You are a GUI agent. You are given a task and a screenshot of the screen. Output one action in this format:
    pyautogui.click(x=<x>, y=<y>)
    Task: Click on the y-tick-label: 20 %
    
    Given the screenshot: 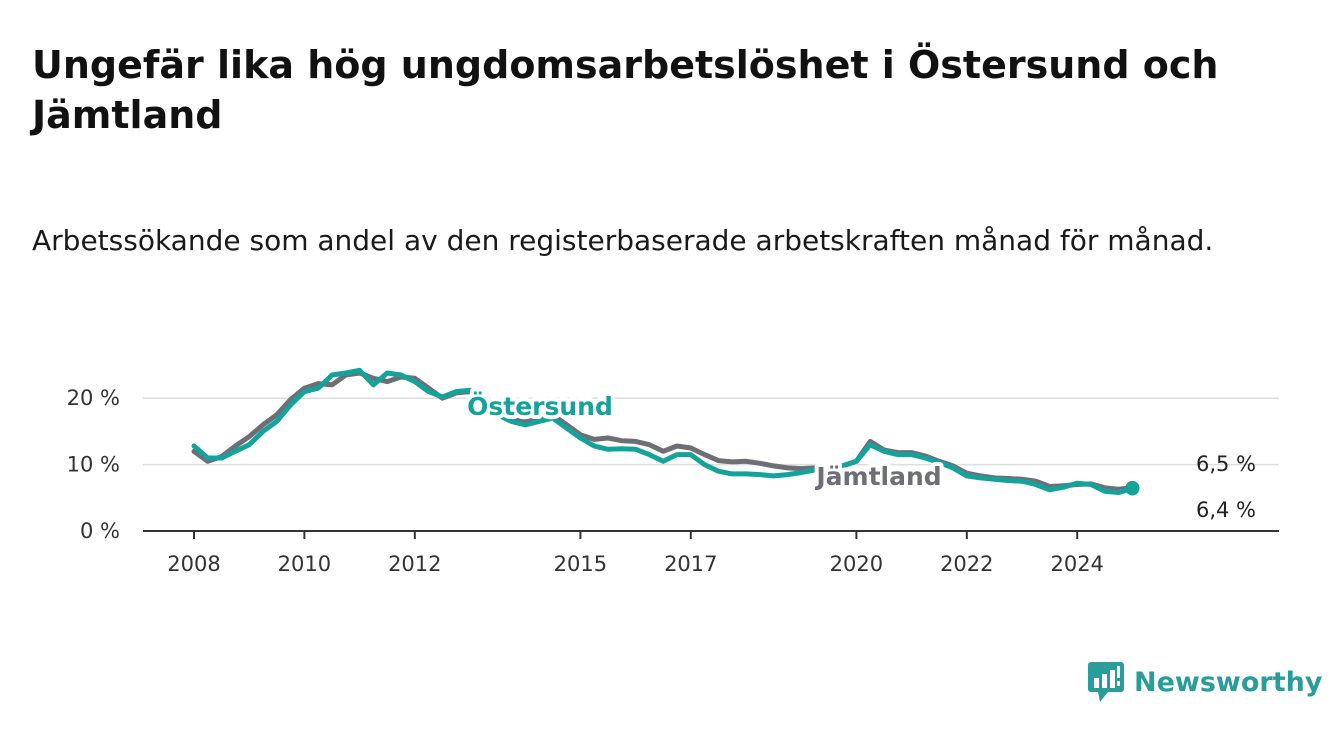 What is the action you would take?
    pyautogui.click(x=93, y=398)
    